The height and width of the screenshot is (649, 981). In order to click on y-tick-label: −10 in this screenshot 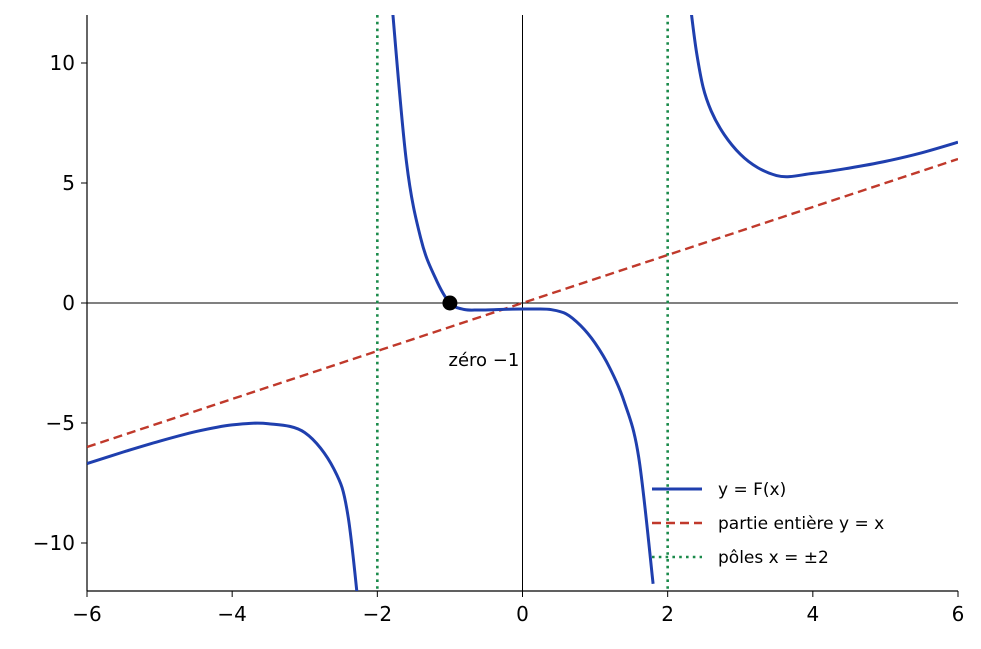, I will do `click(54, 543)`.